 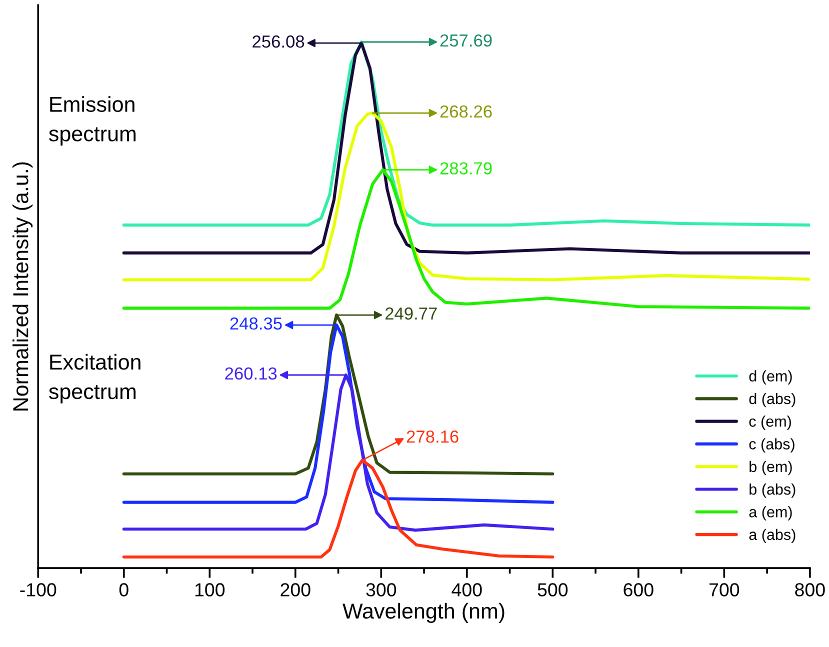 I want to click on x-tick-label: 300, so click(x=381, y=589).